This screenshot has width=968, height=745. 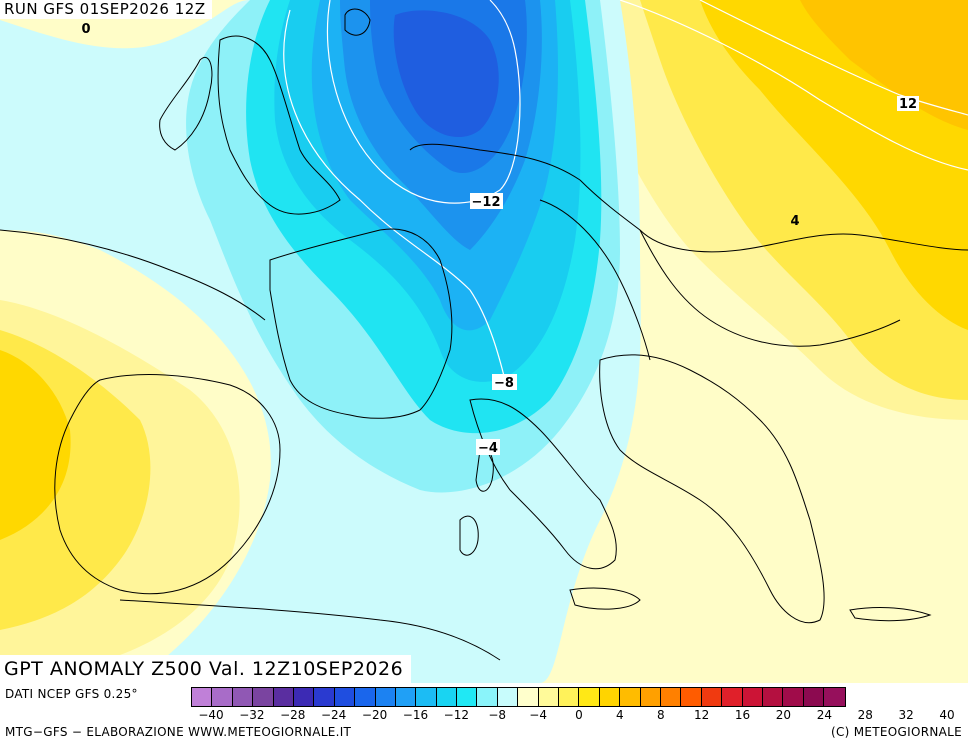 What do you see at coordinates (293, 715) in the screenshot?
I see `legend-tick-label: −28` at bounding box center [293, 715].